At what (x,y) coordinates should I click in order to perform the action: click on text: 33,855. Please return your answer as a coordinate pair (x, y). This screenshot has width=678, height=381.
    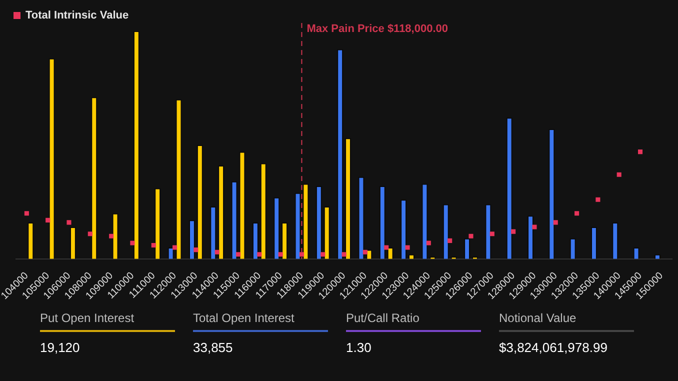
    Looking at the image, I should click on (213, 347).